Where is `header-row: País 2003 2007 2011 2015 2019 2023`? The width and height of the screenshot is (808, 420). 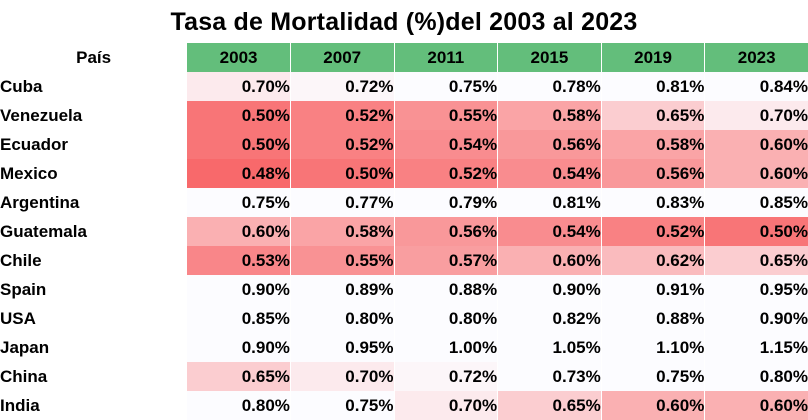 header-row: País 2003 2007 2011 2015 2019 2023 is located at coordinates (404, 57).